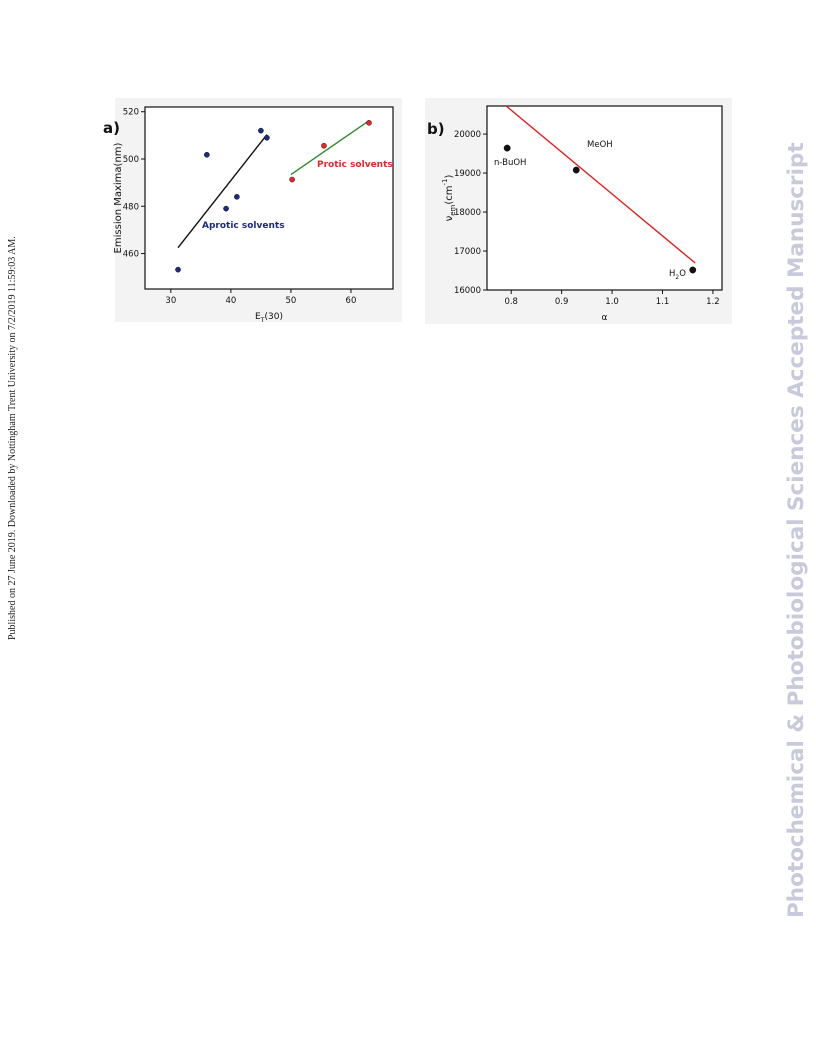 This screenshot has height=1061, width=816. What do you see at coordinates (663, 302) in the screenshot?
I see `x-tick-label: 1.1` at bounding box center [663, 302].